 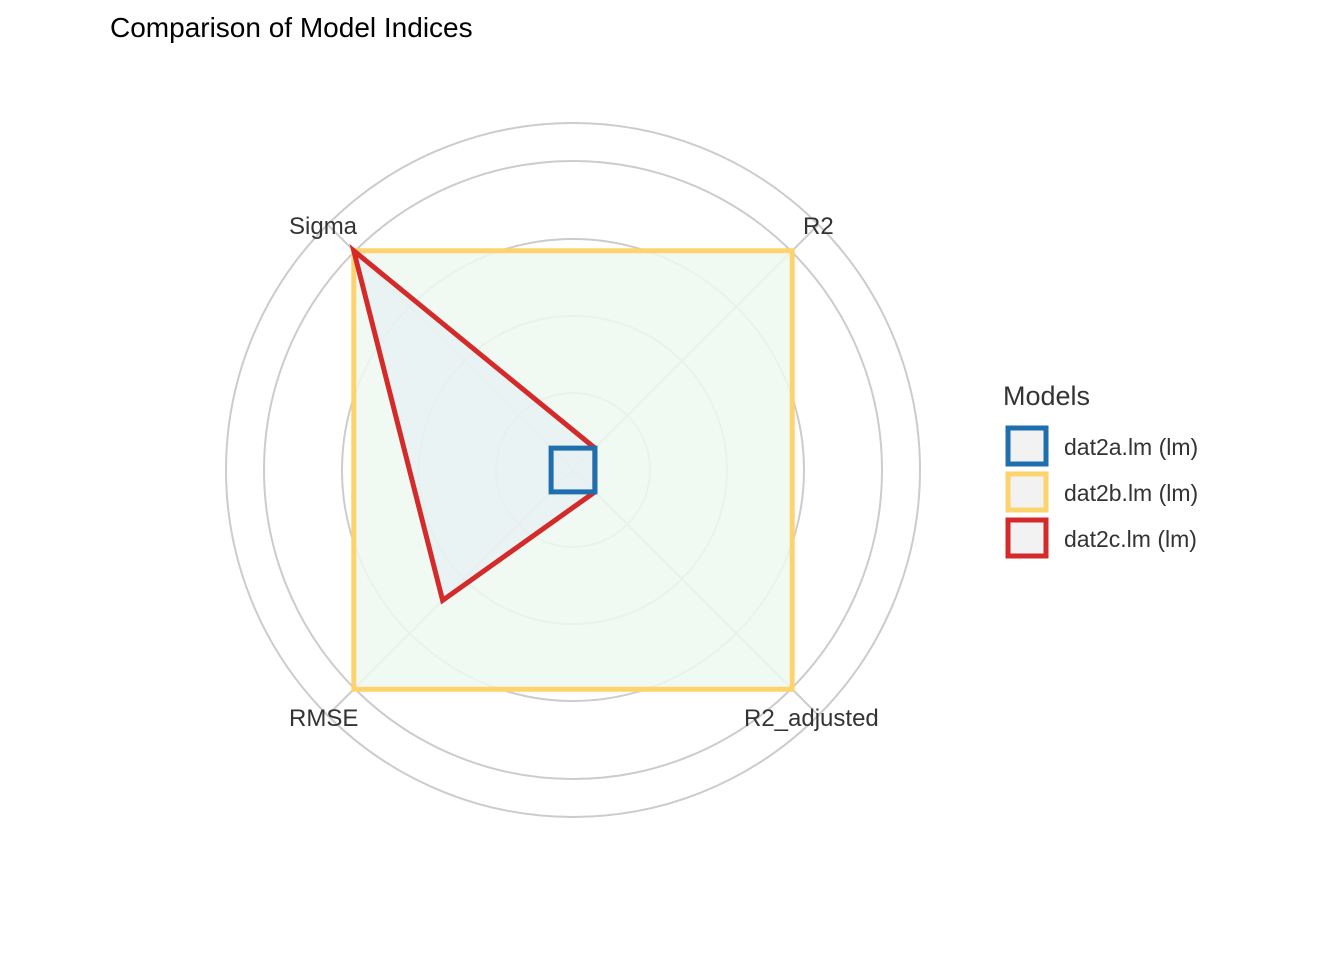 I want to click on legend-title: Models, so click(x=1046, y=396).